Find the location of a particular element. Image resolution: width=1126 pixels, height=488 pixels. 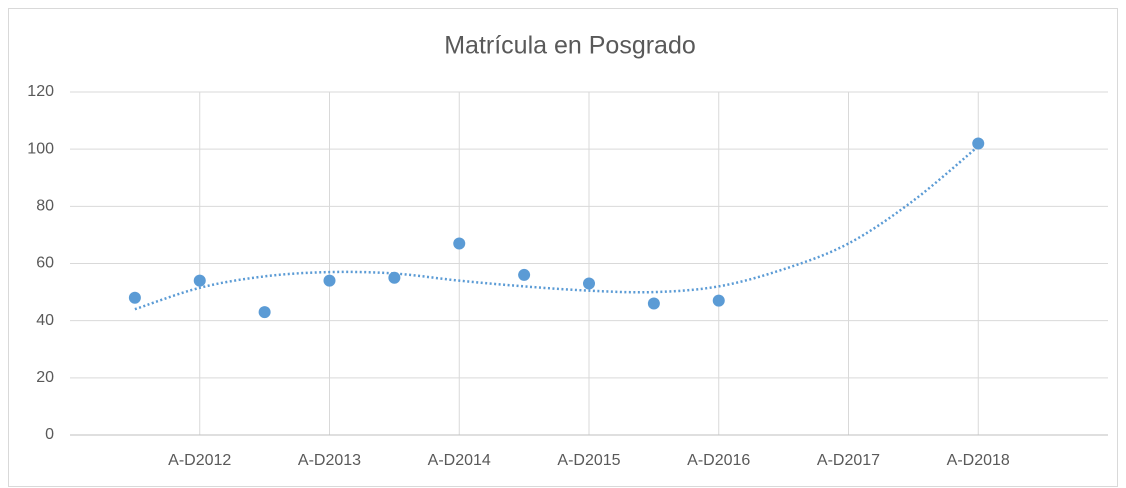

x-tick-label: A-D2016 is located at coordinates (718, 460).